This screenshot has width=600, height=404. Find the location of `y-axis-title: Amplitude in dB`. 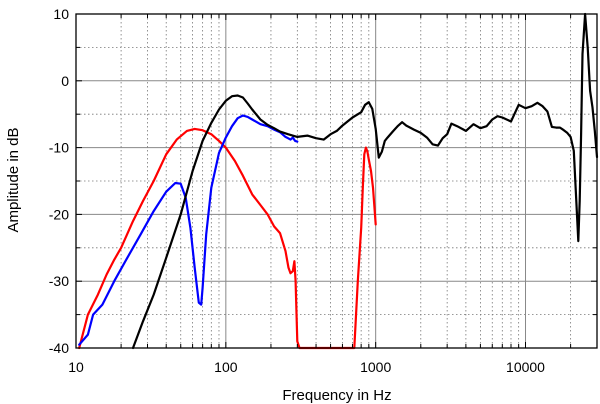

y-axis-title: Amplitude in dB is located at coordinates (13, 179).